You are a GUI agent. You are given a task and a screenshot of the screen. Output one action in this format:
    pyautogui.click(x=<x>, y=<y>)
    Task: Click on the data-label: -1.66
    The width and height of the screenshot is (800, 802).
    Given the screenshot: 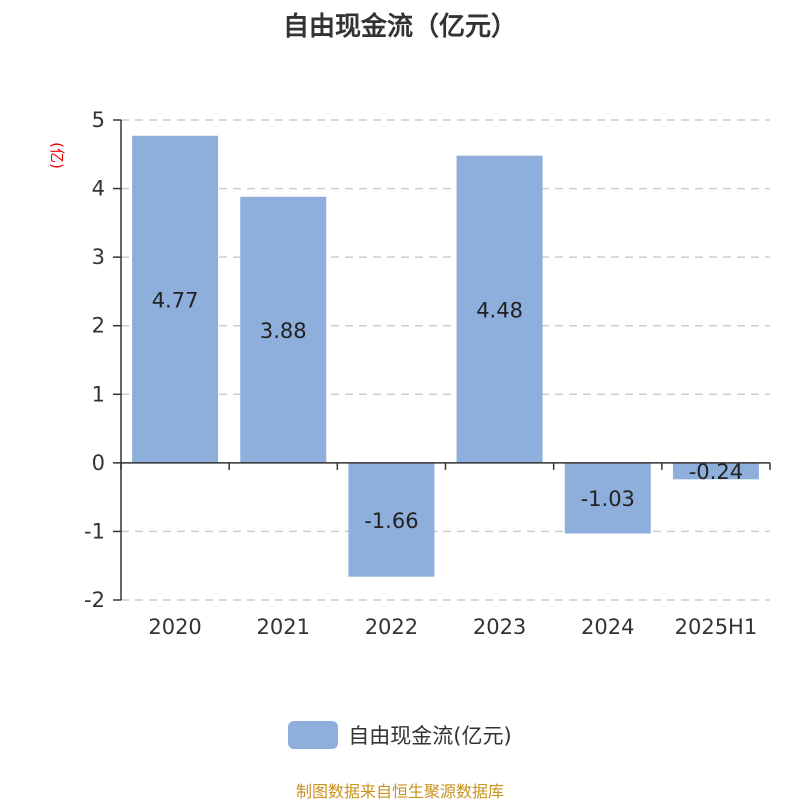 What is the action you would take?
    pyautogui.click(x=391, y=521)
    